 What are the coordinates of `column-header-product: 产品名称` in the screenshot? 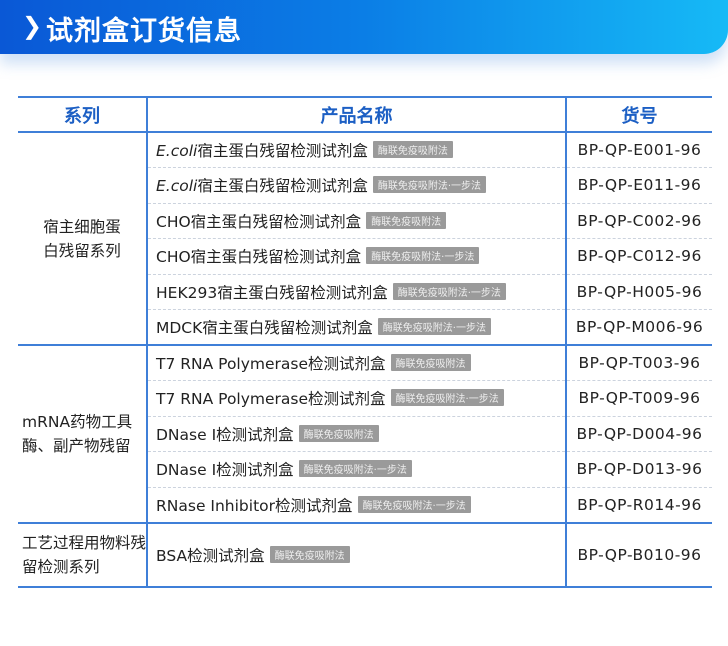 It's located at (357, 114).